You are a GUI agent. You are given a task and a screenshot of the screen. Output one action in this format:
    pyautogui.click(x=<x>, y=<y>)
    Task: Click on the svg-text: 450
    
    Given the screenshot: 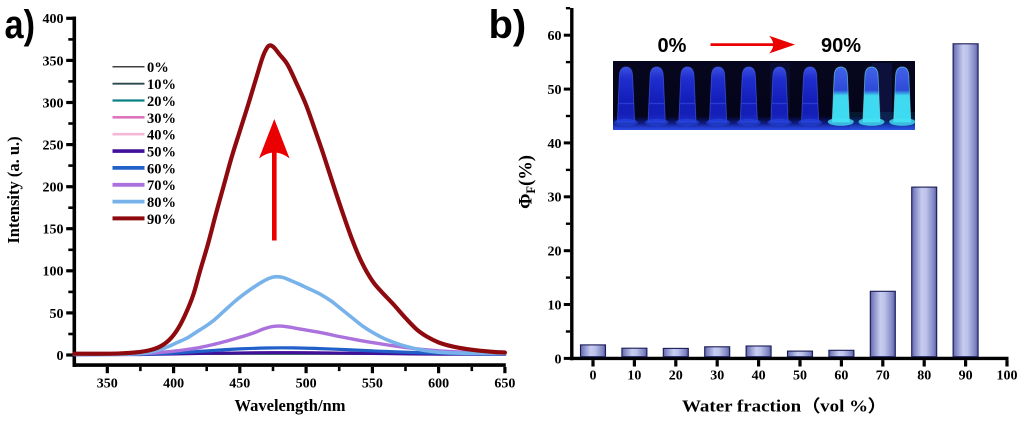 What is the action you would take?
    pyautogui.click(x=239, y=384)
    